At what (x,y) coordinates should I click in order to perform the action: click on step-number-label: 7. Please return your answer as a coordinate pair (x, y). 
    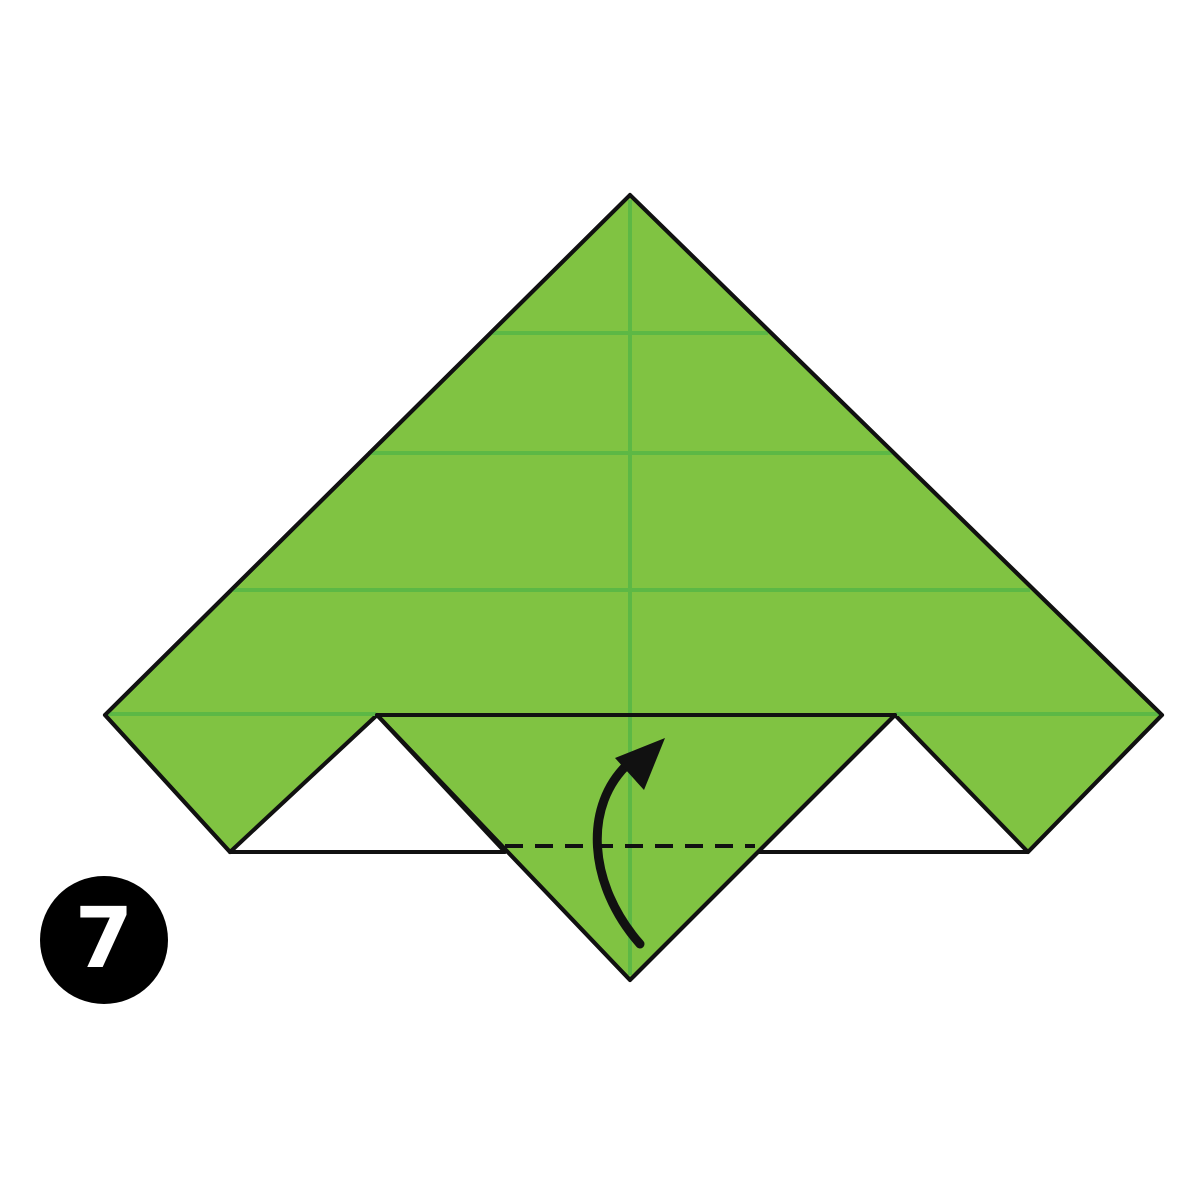
    Looking at the image, I should click on (104, 938).